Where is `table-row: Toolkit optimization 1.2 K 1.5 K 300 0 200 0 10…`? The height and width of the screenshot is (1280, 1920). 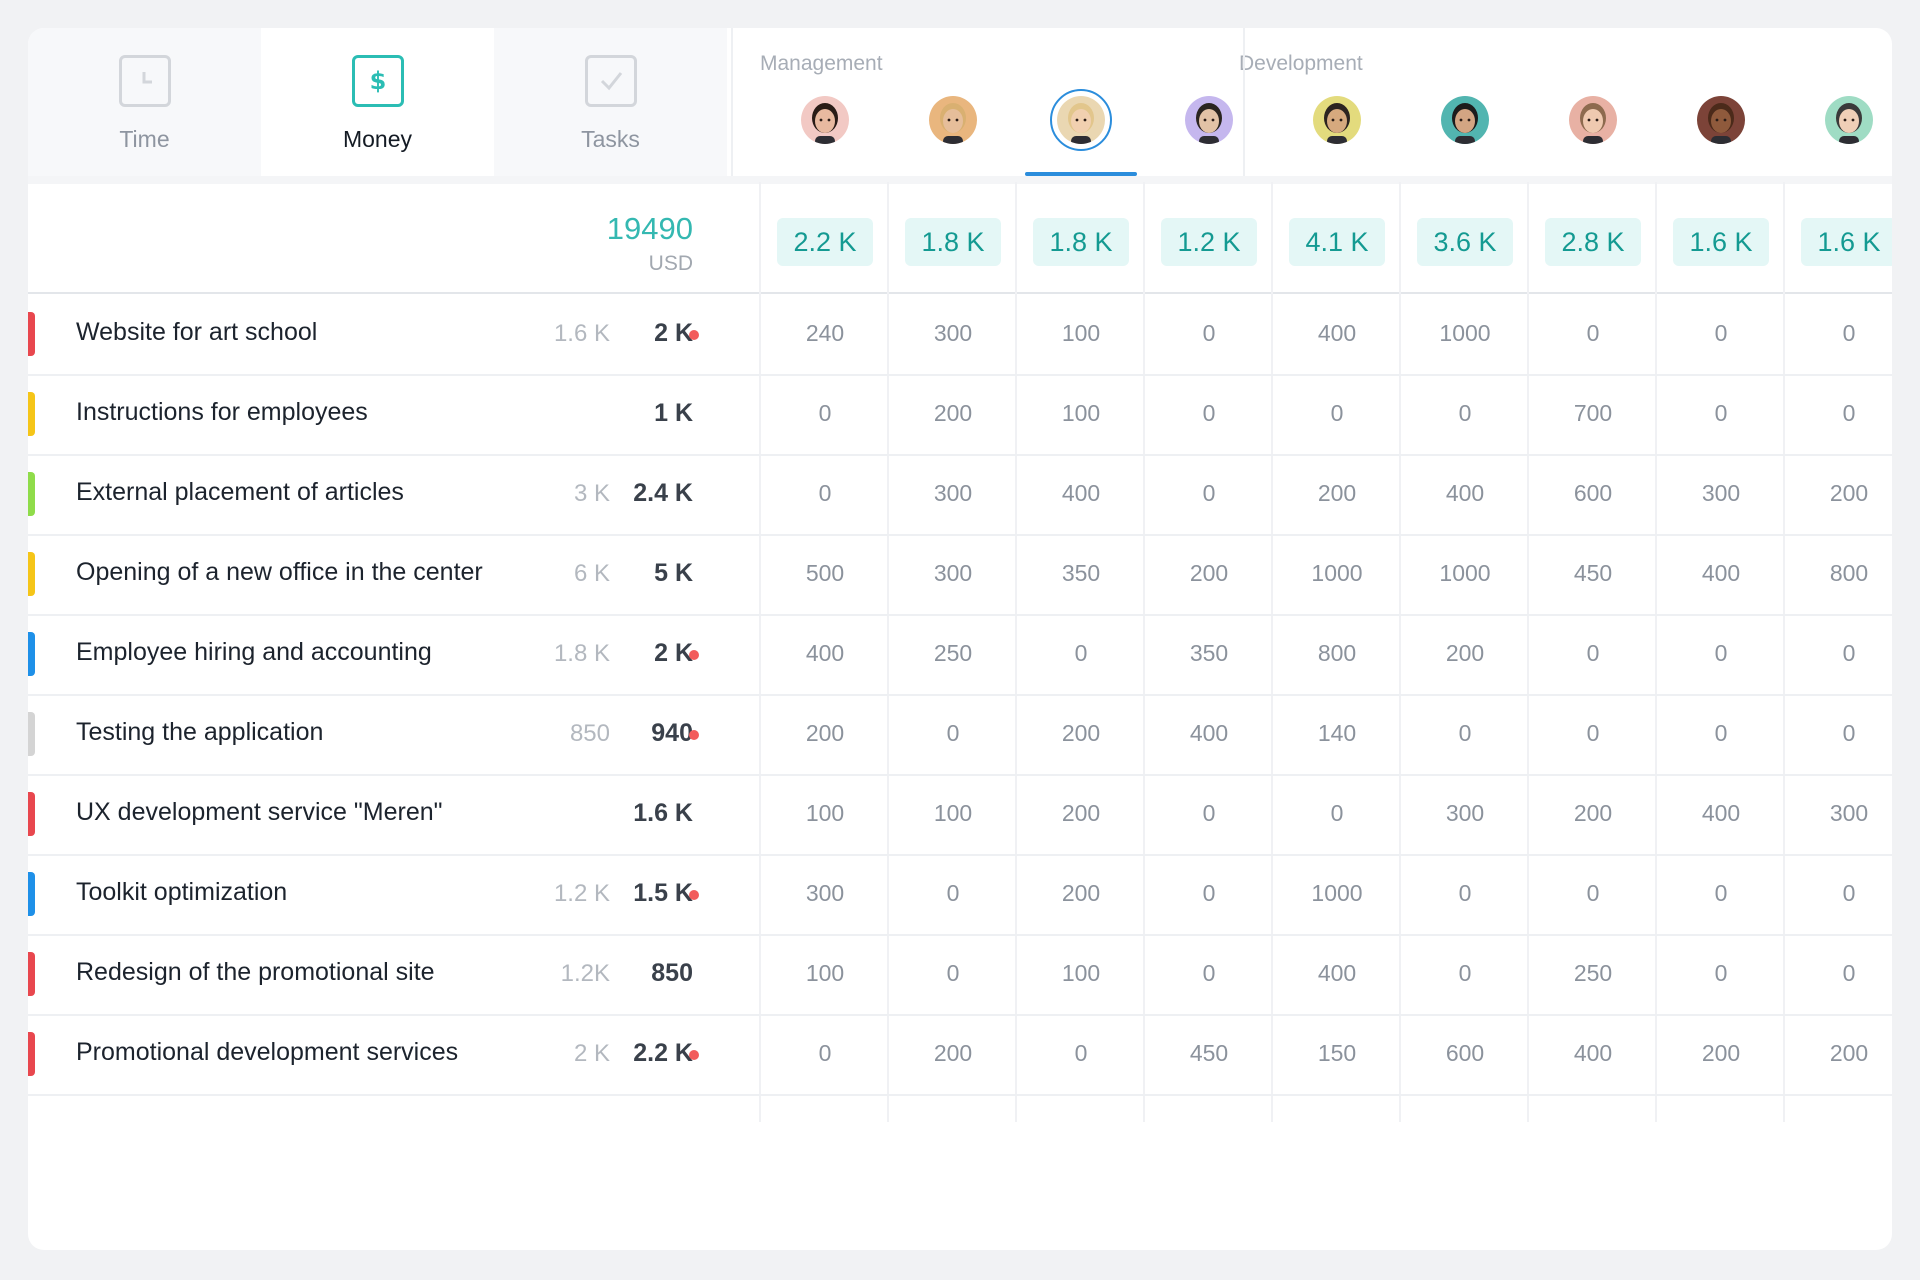
table-row: Toolkit optimization 1.2 K 1.5 K 300 0 200 0 10… is located at coordinates (960, 895).